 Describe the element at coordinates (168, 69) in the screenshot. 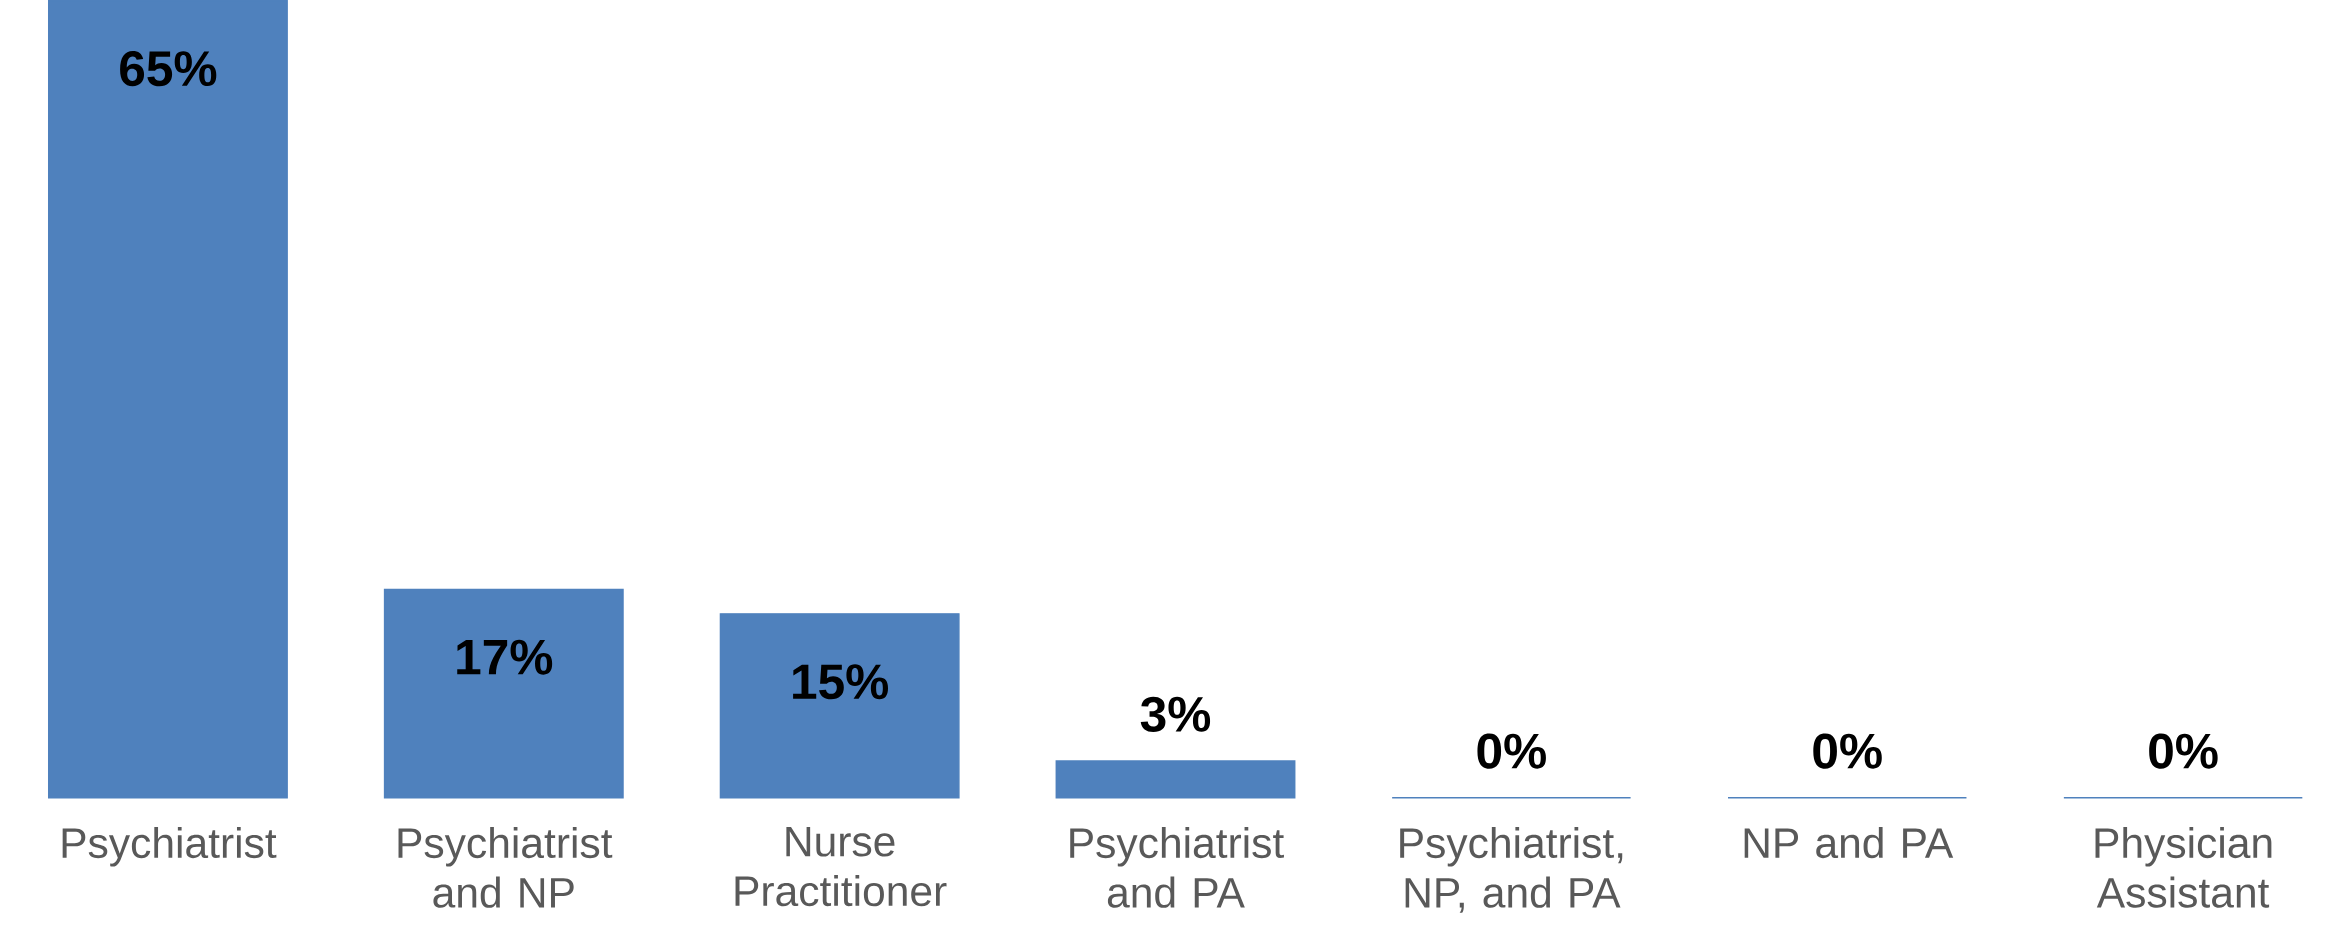

I see `data-label: 65%` at that location.